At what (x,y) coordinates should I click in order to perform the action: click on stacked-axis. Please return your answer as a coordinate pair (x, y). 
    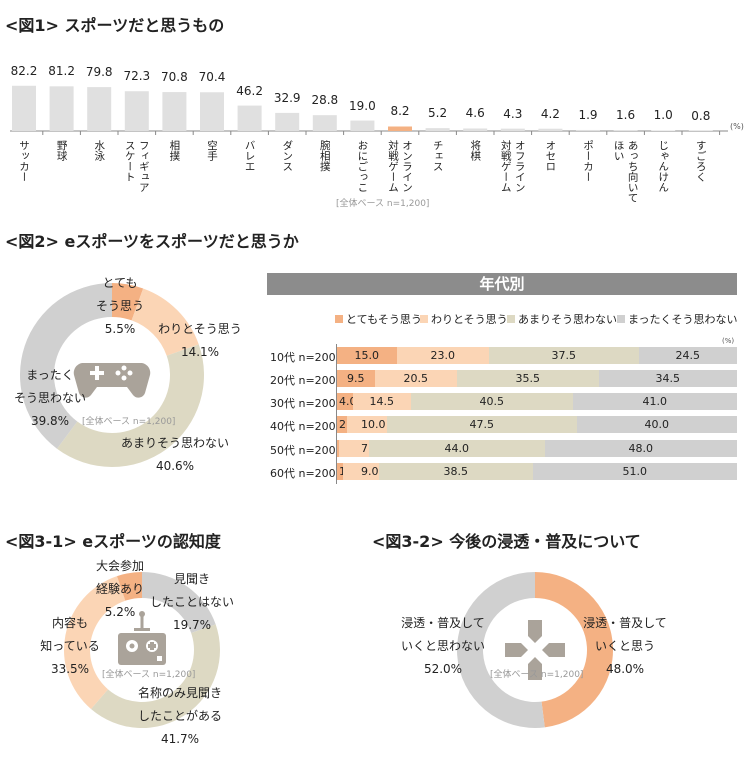
    Looking at the image, I should click on (336, 414).